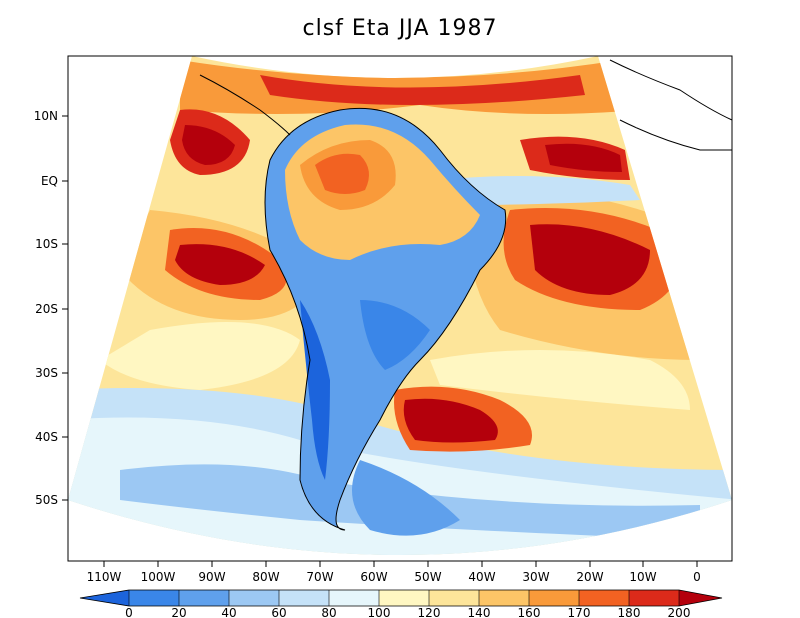 The height and width of the screenshot is (618, 800). I want to click on lat-label: EQ, so click(49, 181).